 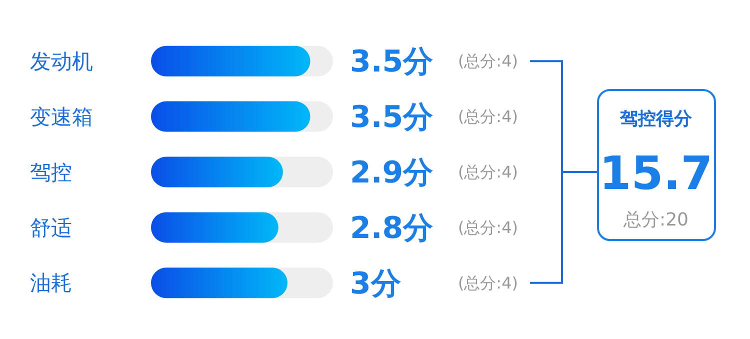 What do you see at coordinates (656, 119) in the screenshot?
I see `text: 驾控得分` at bounding box center [656, 119].